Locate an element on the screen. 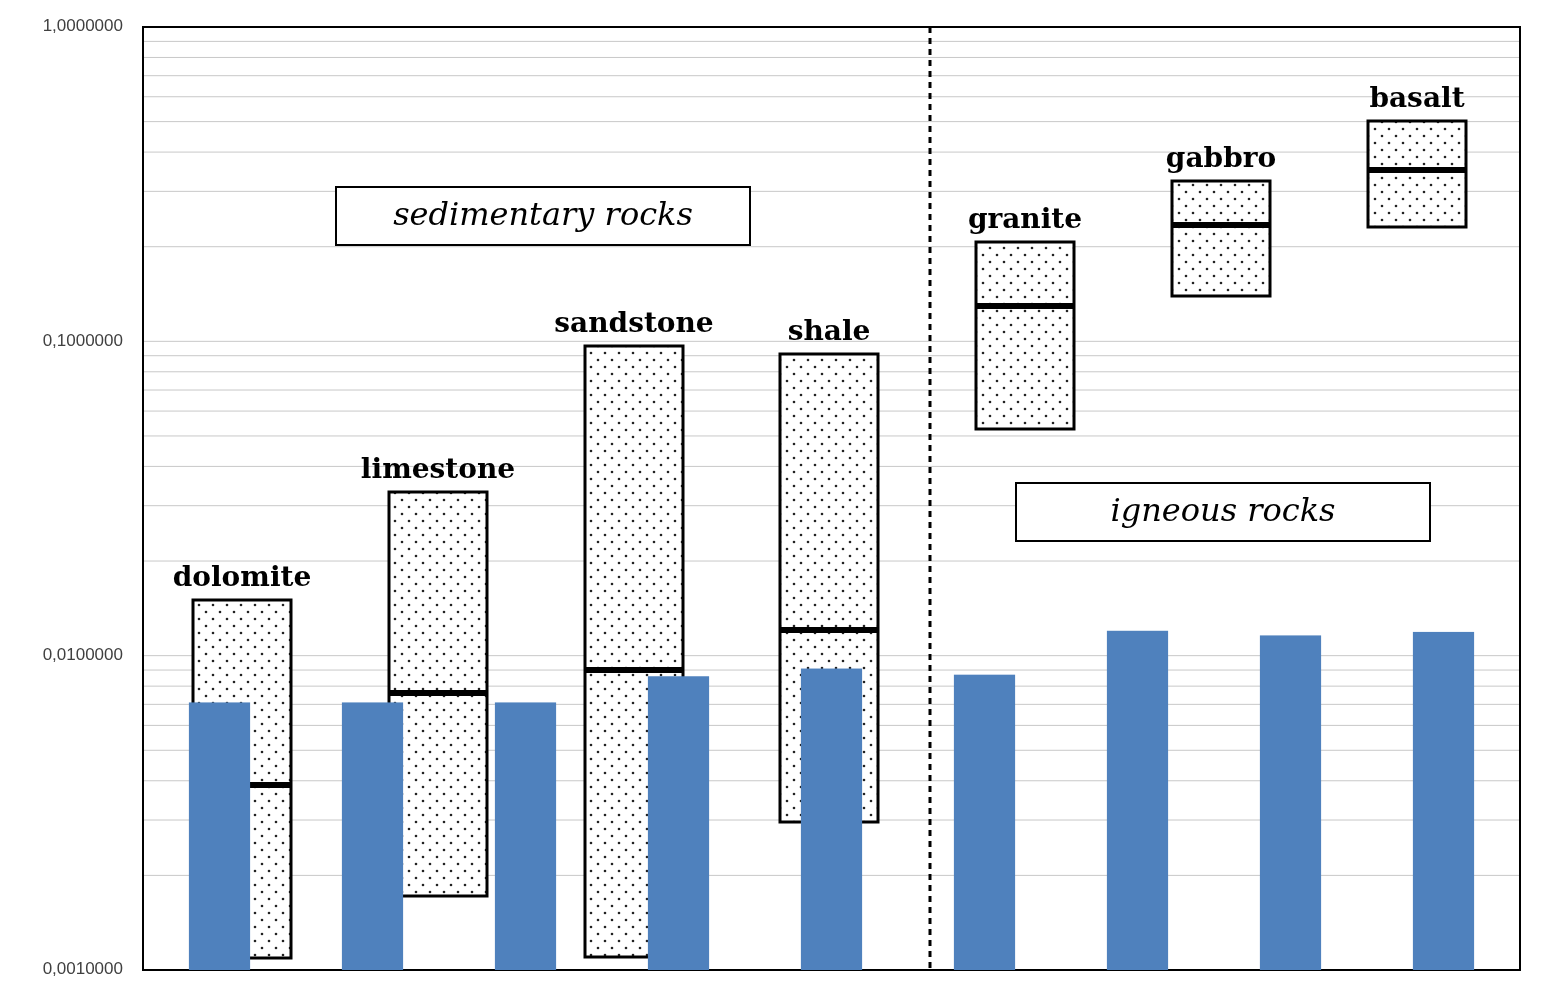 This screenshot has height=995, width=1546. annotation: dolomite is located at coordinates (242, 576).